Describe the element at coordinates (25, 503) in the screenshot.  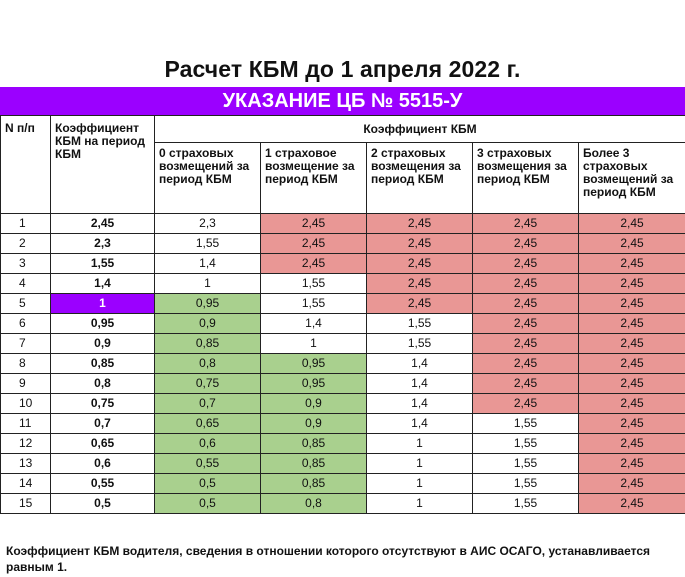
I see `row-number: 15` at that location.